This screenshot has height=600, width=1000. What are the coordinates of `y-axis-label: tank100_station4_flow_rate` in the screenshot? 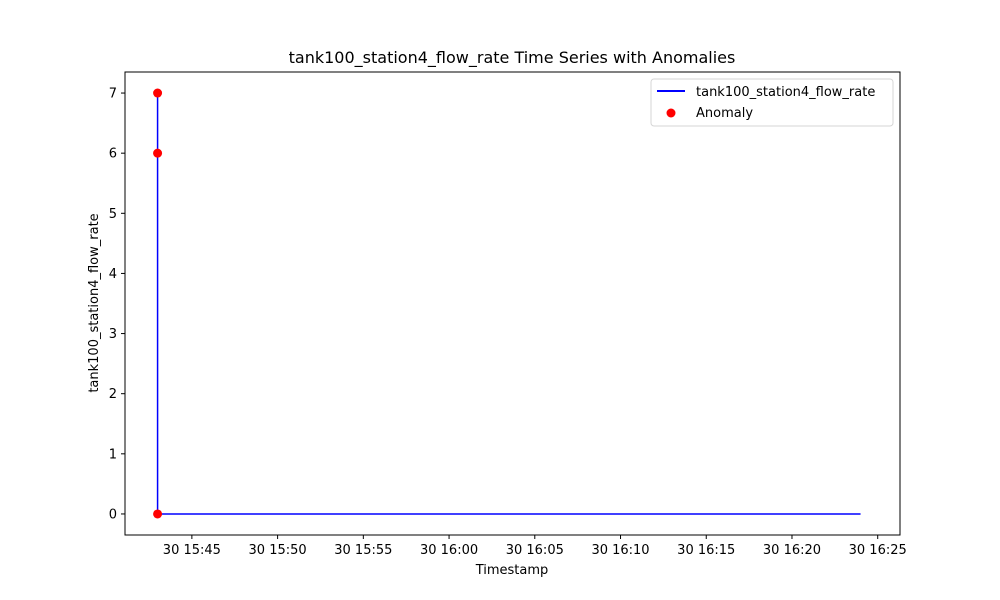 It's located at (94, 302).